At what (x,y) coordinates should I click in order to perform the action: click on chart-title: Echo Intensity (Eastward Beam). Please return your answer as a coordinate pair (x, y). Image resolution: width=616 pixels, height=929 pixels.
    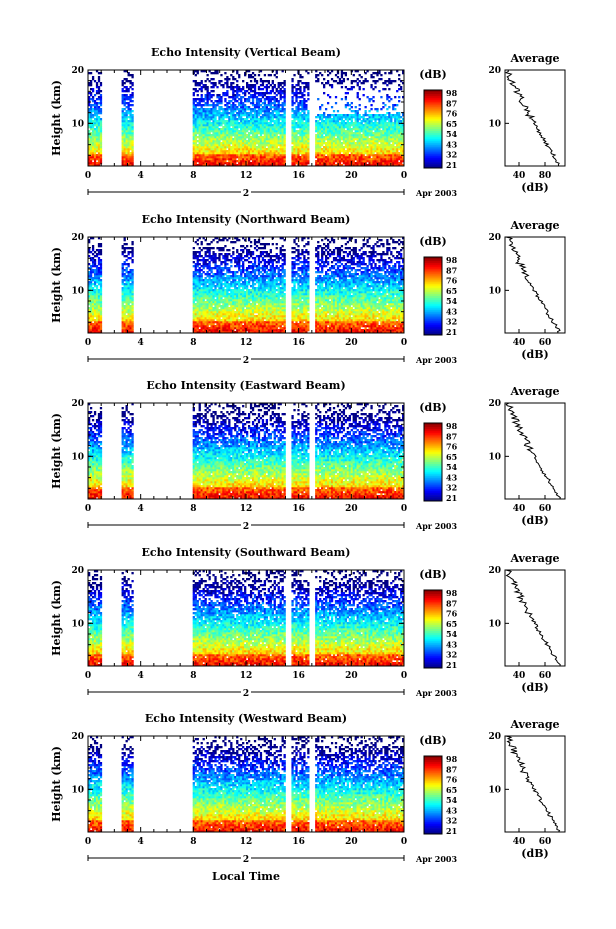
    Looking at the image, I should click on (245, 385).